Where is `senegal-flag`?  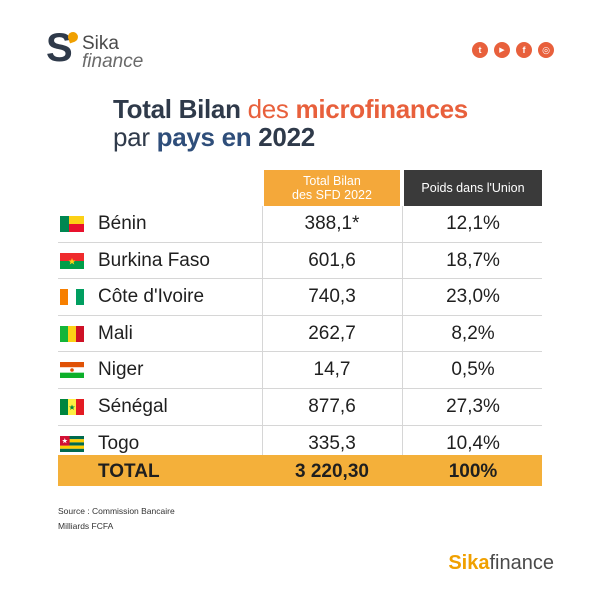 senegal-flag is located at coordinates (72, 406).